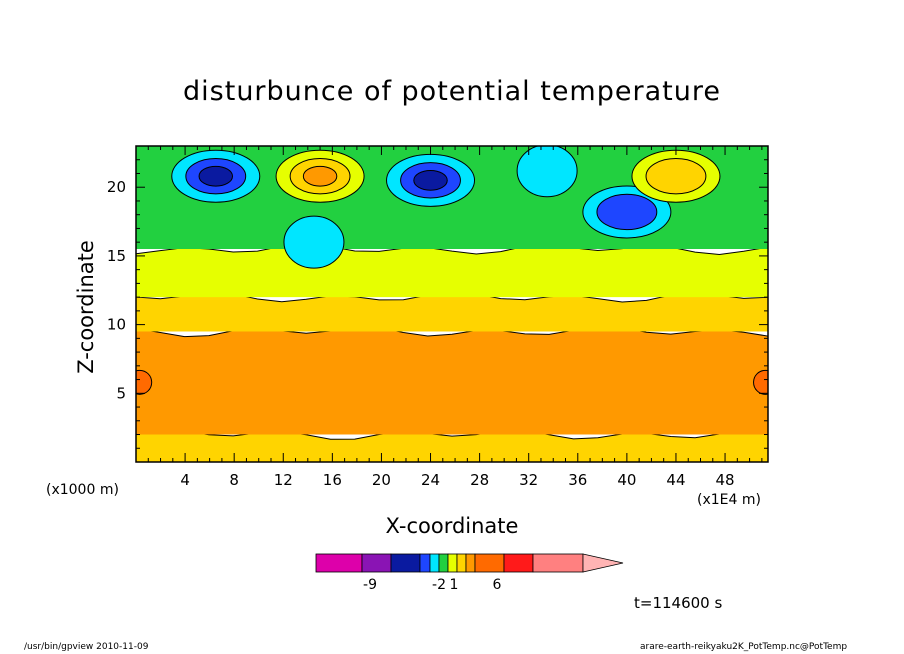 This screenshot has height=654, width=904. I want to click on x-tick-label: 4, so click(185, 480).